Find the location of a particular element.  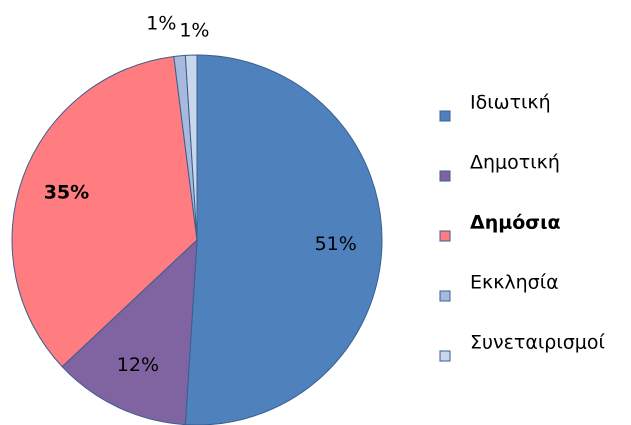

legend-label: Δημοτική is located at coordinates (515, 163).